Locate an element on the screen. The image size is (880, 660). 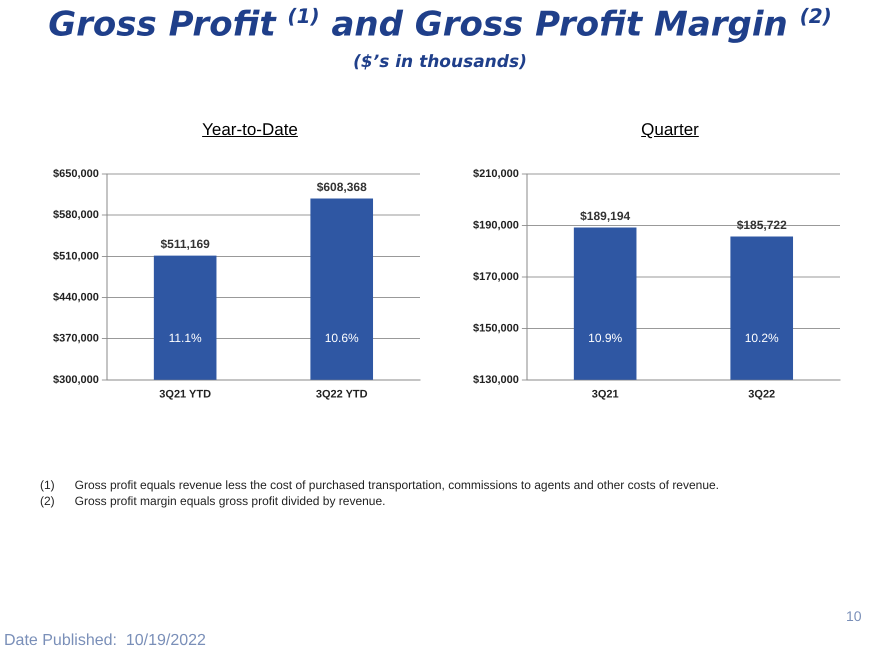
x-tick-label: 3Q22 YTD is located at coordinates (342, 394).